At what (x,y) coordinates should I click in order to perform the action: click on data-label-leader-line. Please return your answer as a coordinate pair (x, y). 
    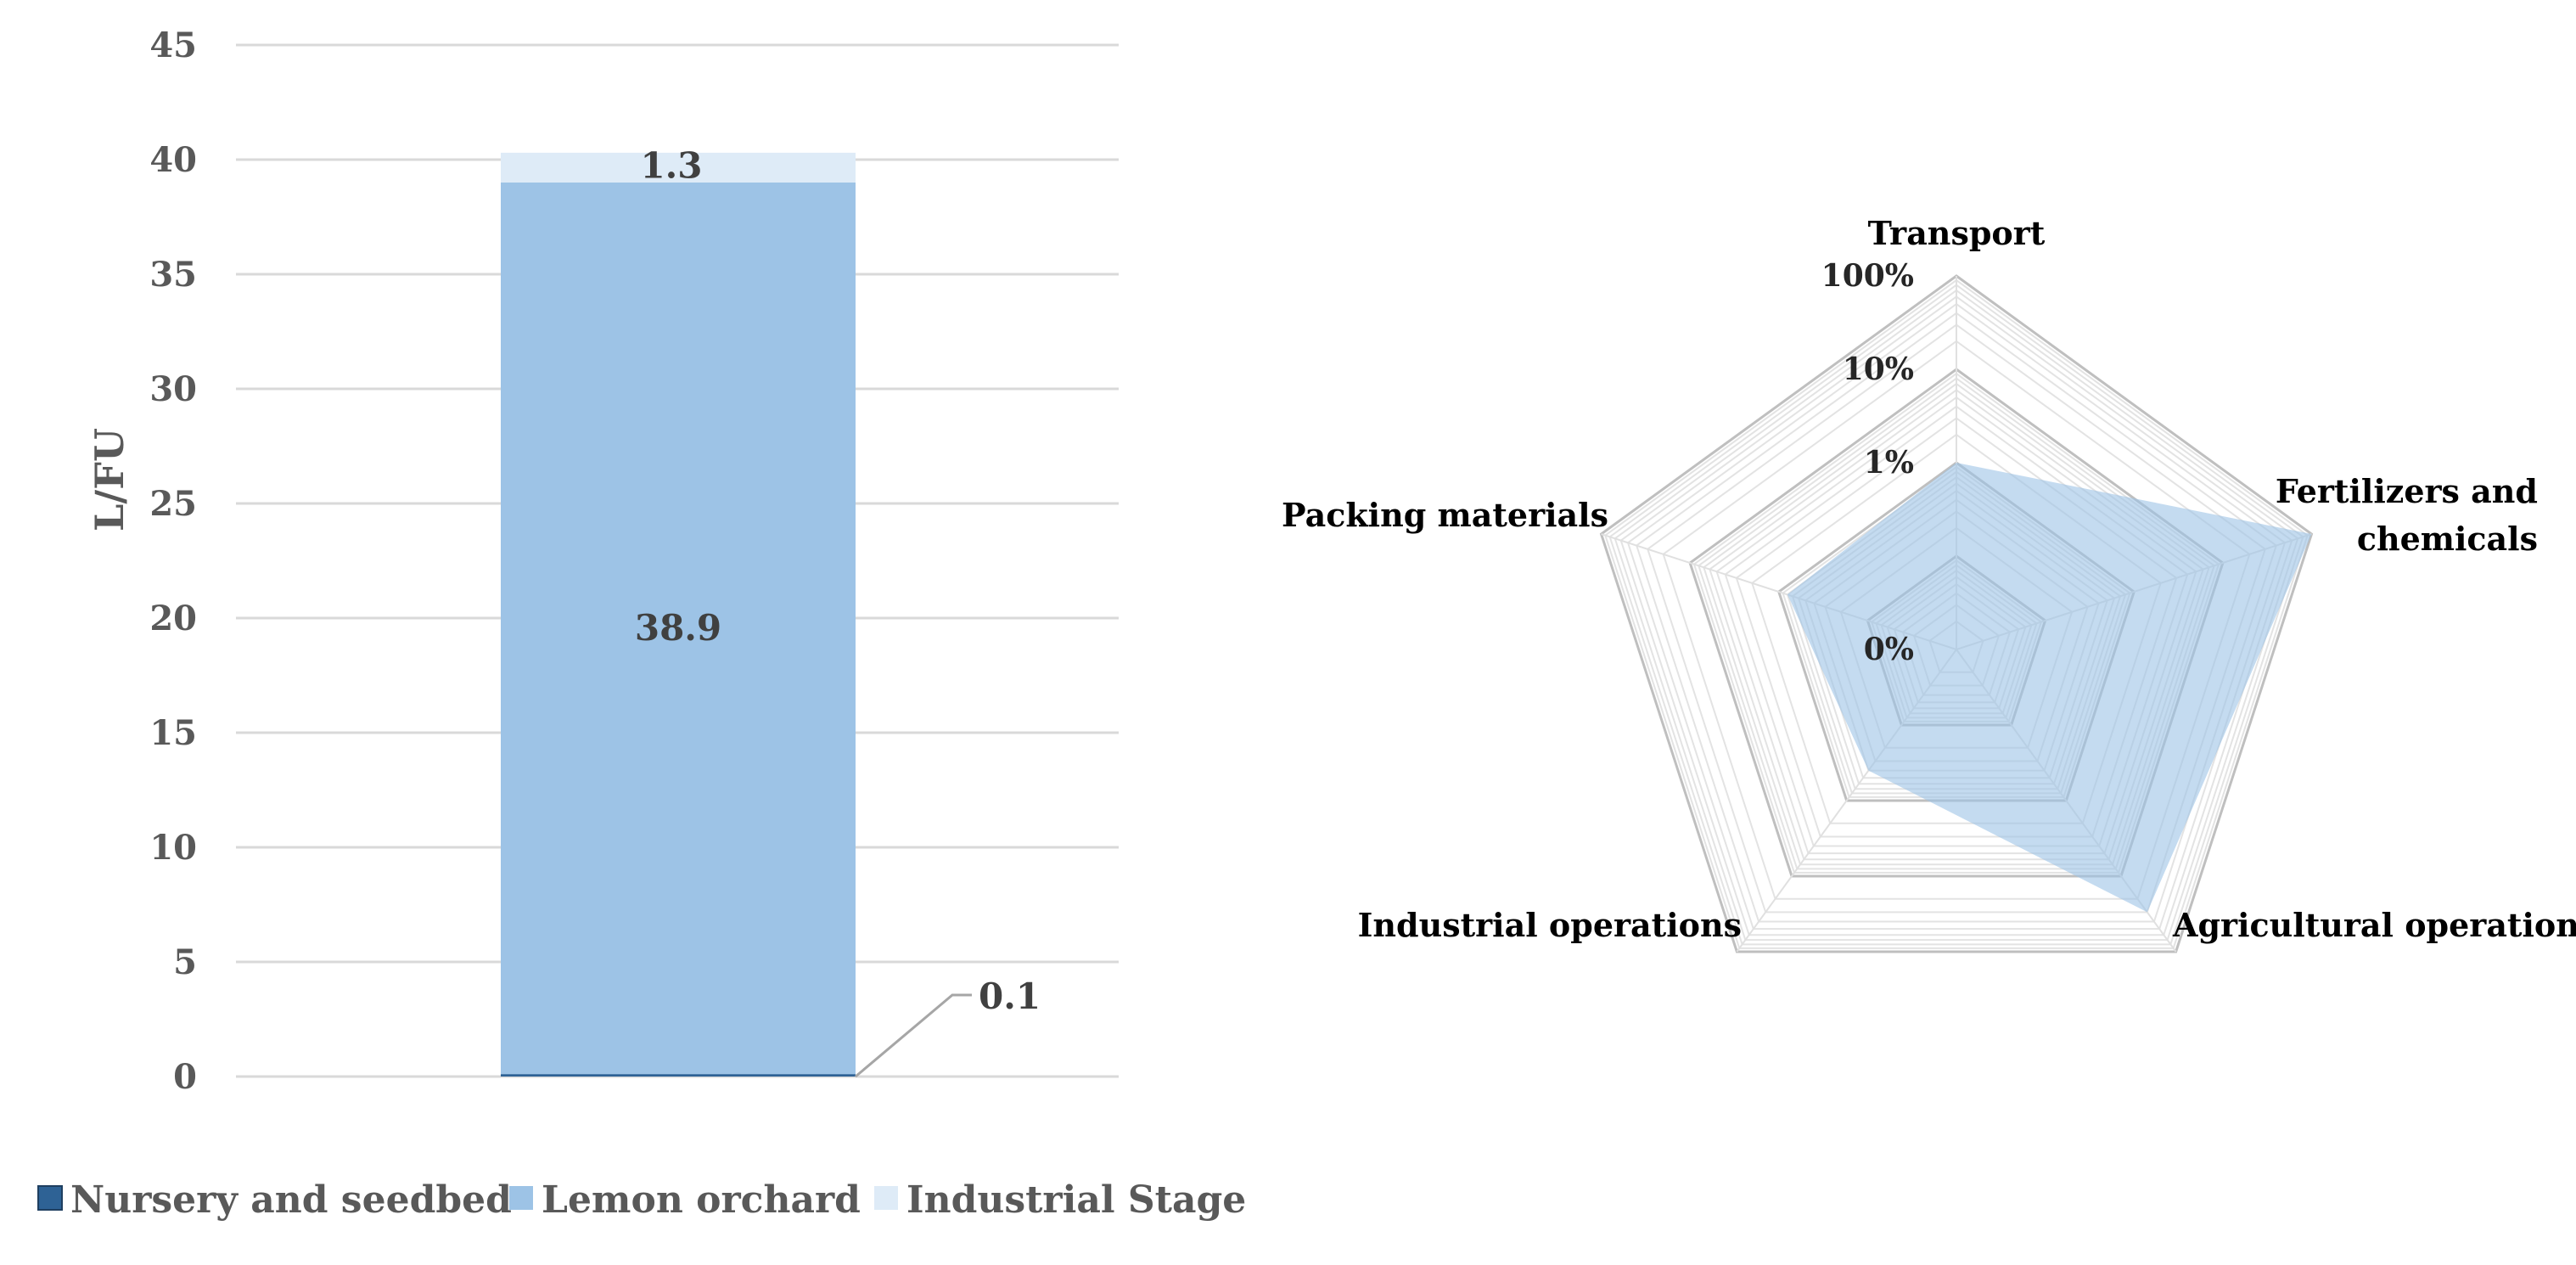
    Looking at the image, I should click on (913, 1035).